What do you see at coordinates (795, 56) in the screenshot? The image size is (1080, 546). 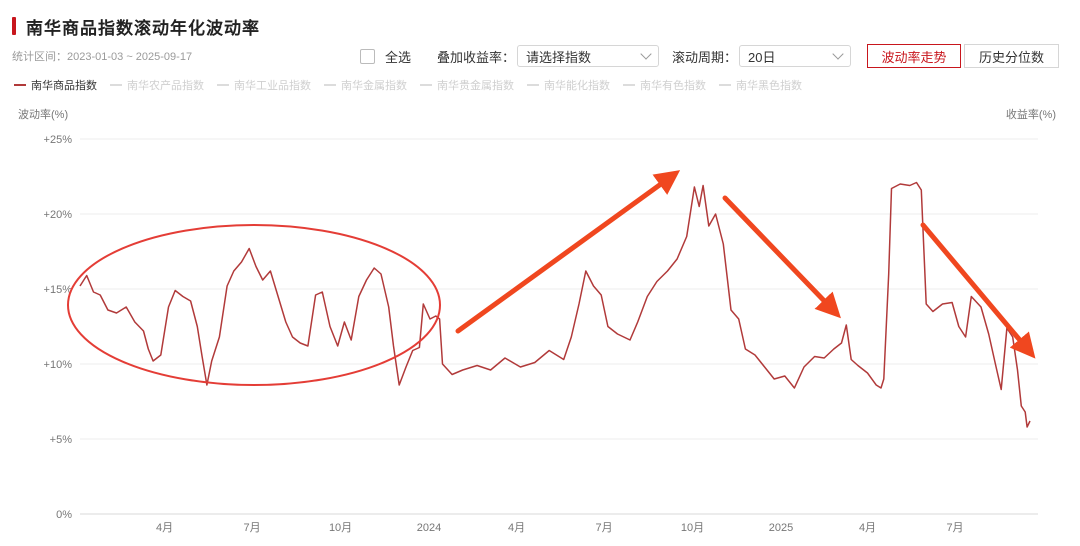 I see `period-select: 20日` at bounding box center [795, 56].